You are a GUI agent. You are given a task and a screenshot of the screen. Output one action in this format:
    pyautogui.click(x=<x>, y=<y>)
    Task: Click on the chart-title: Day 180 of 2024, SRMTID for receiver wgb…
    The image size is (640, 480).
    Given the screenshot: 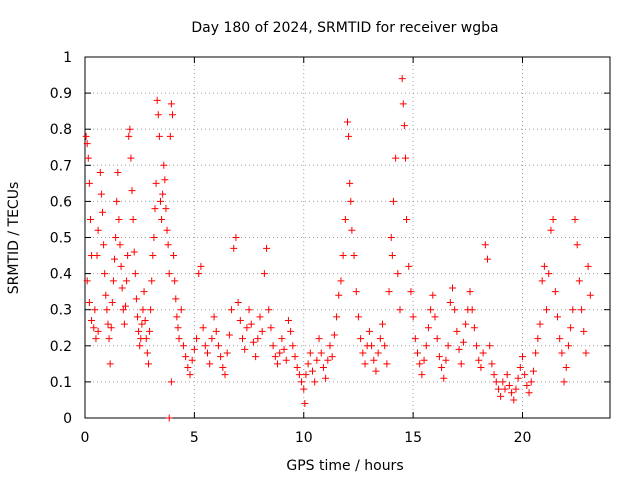 What is the action you would take?
    pyautogui.click(x=344, y=28)
    